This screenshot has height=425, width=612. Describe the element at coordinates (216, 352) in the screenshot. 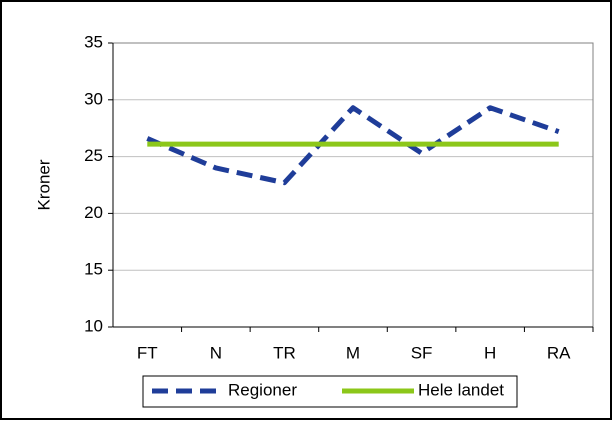

I see `x-tick-label: N` at that location.